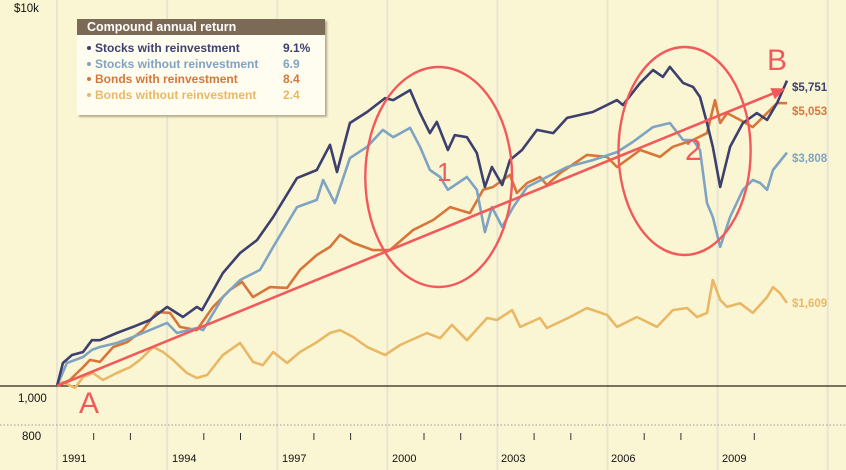 The image size is (846, 470). What do you see at coordinates (810, 159) in the screenshot?
I see `end-value-stocks-without-reinvestment: $3,808` at bounding box center [810, 159].